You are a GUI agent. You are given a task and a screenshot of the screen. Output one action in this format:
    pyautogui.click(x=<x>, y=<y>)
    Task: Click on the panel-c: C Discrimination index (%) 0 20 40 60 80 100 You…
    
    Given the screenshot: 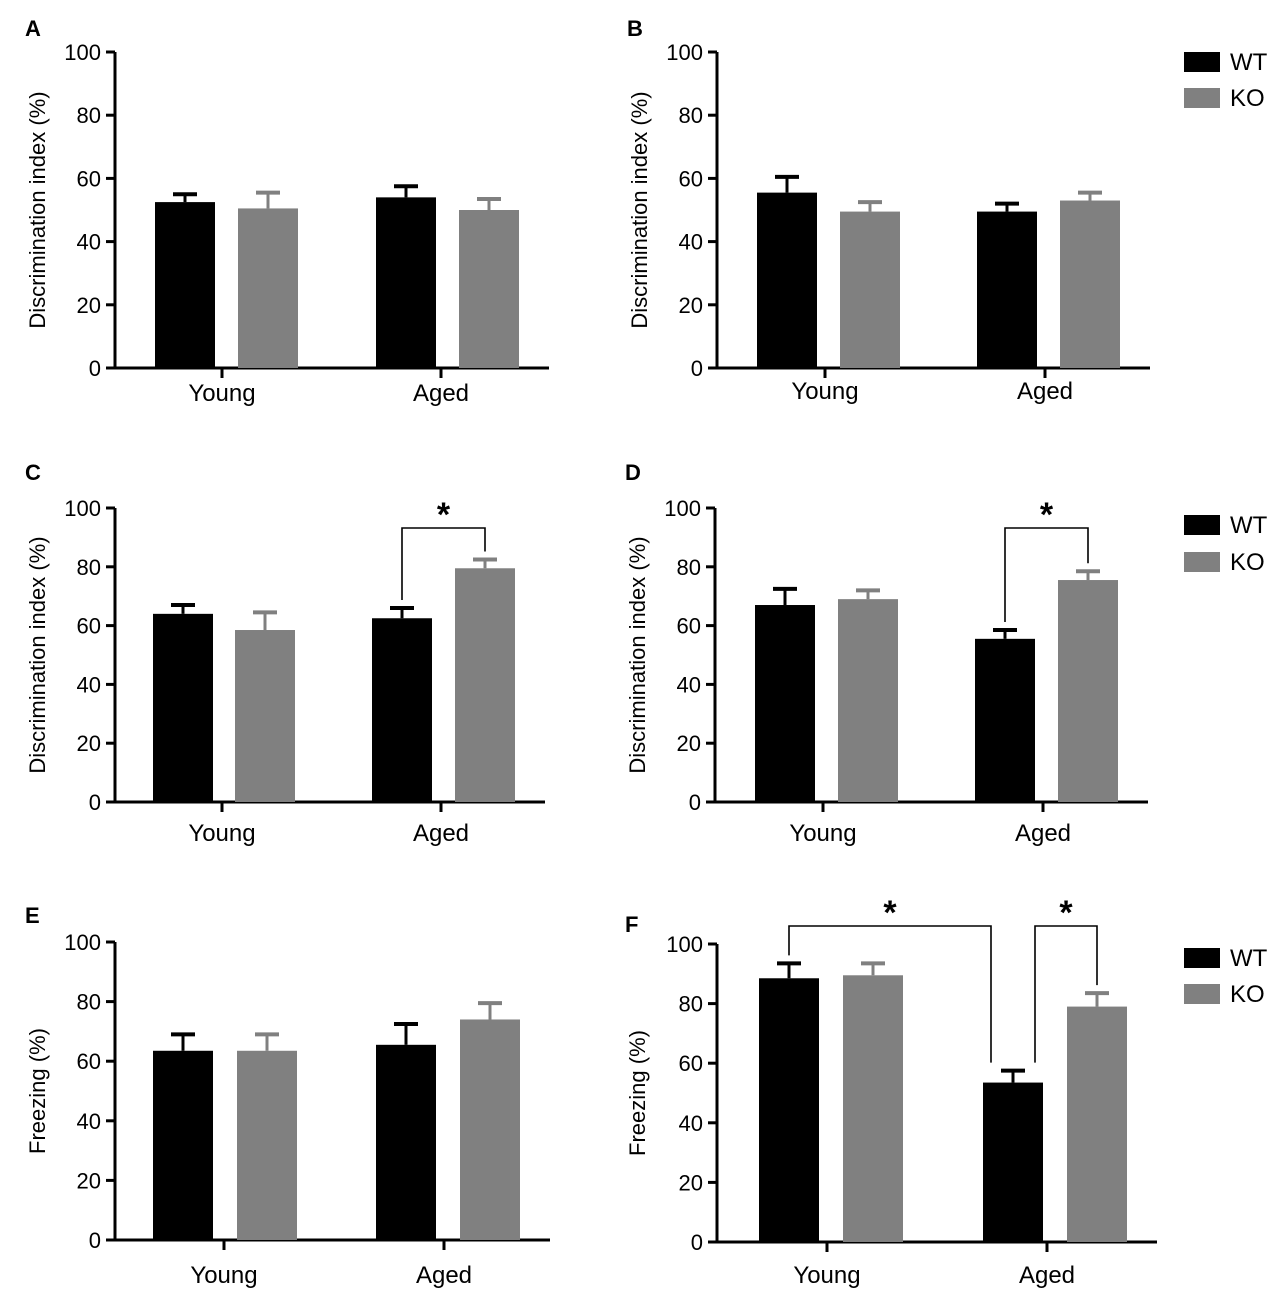 What is the action you would take?
    pyautogui.click(x=285, y=653)
    